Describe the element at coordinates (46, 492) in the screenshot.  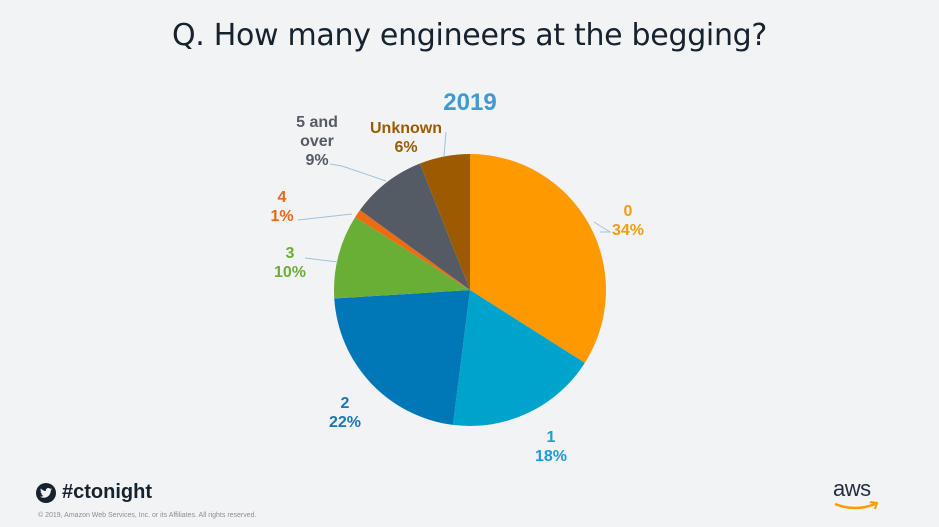
I see `twitter-bird-icon` at that location.